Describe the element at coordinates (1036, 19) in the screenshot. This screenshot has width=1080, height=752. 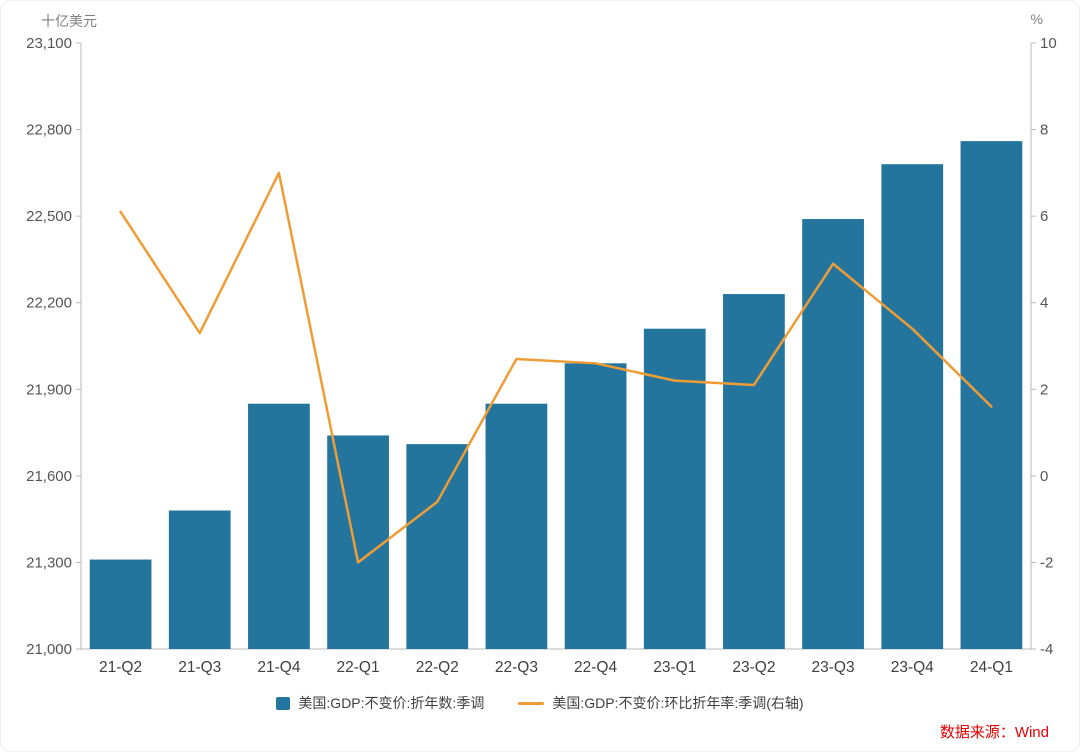
I see `right-axis-title: %` at that location.